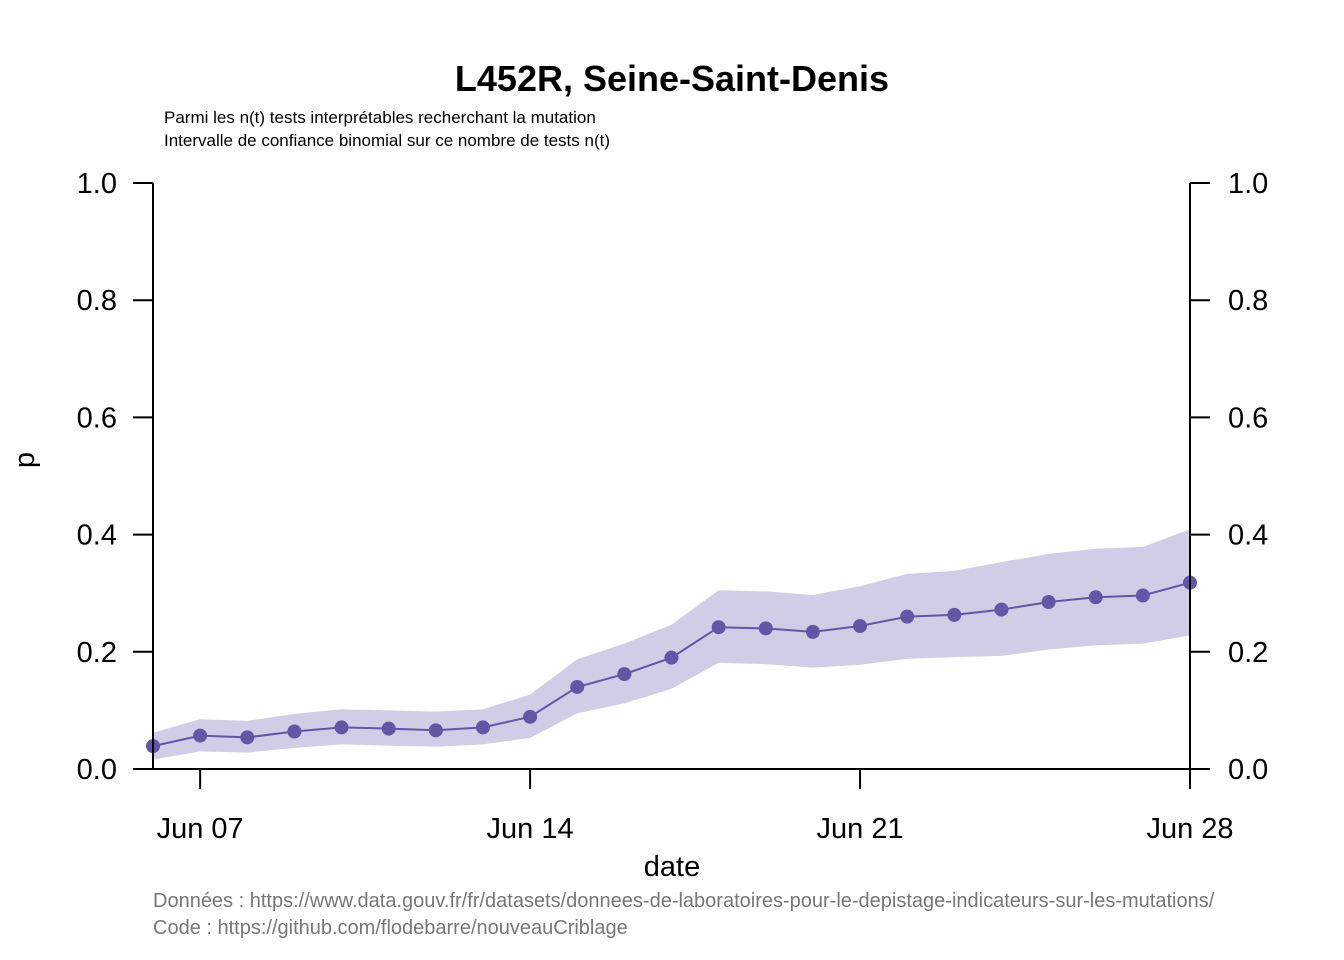  I want to click on y-tick-right-label: 0.6, so click(1248, 418).